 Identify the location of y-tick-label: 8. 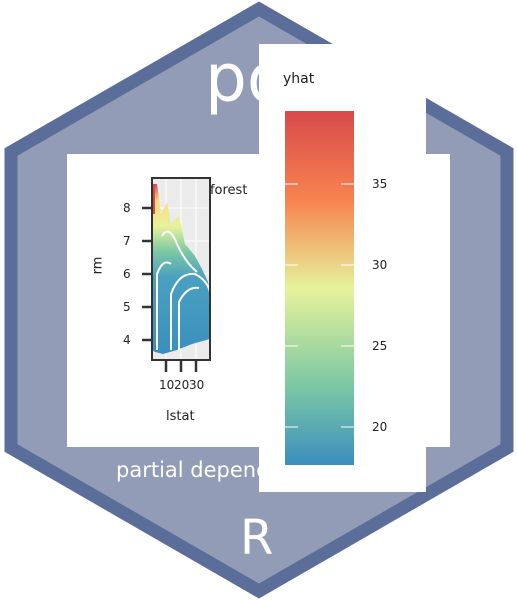
(127, 208).